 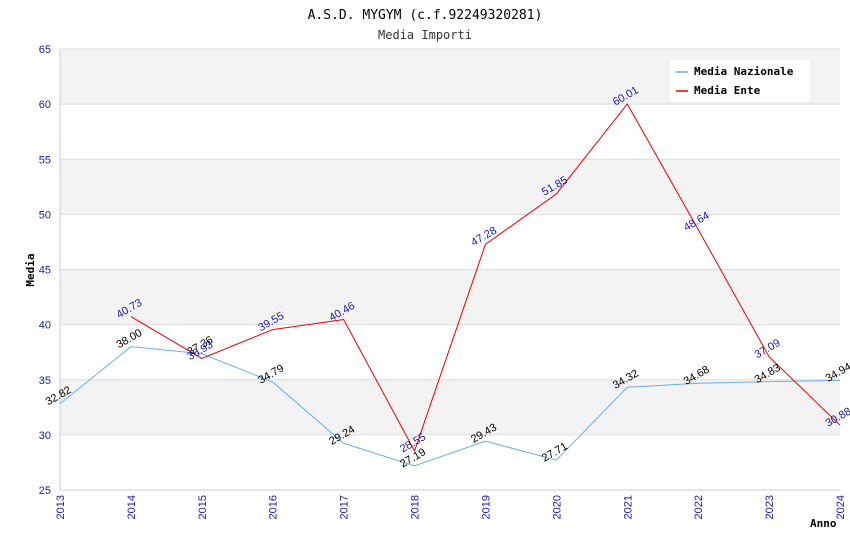 What do you see at coordinates (425, 35) in the screenshot?
I see `chart-subtitle: Media Importi` at bounding box center [425, 35].